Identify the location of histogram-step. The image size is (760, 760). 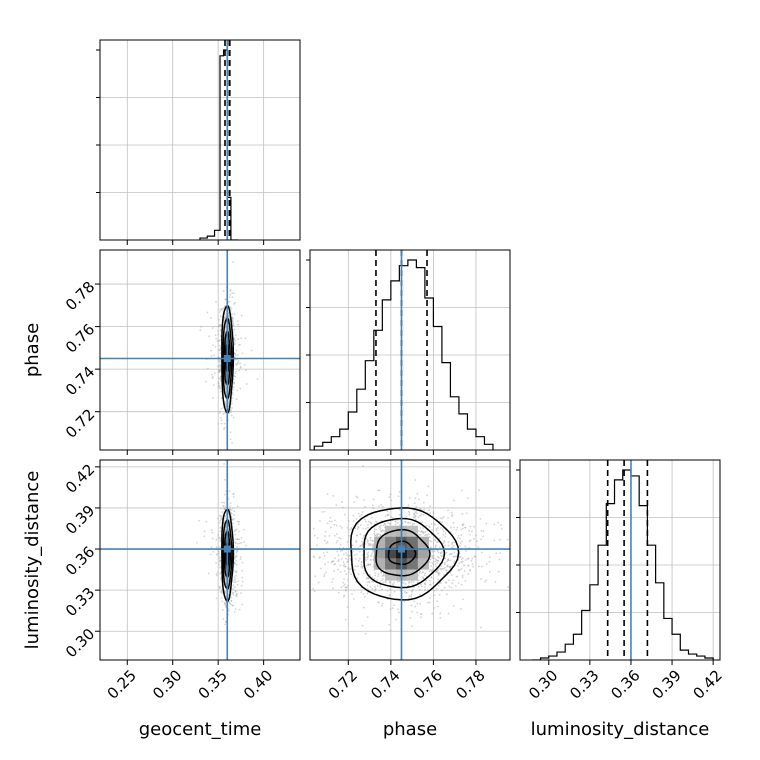
(623, 564).